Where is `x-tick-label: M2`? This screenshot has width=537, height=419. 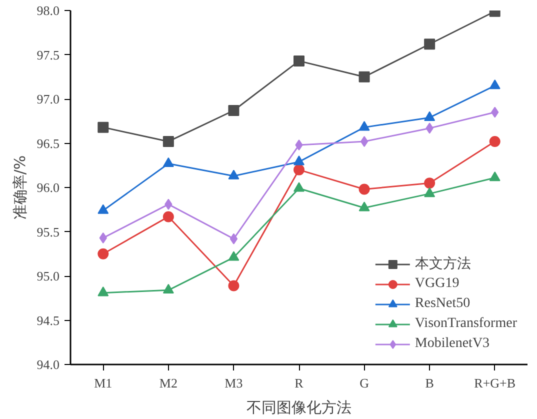 x-tick-label: M2 is located at coordinates (168, 383).